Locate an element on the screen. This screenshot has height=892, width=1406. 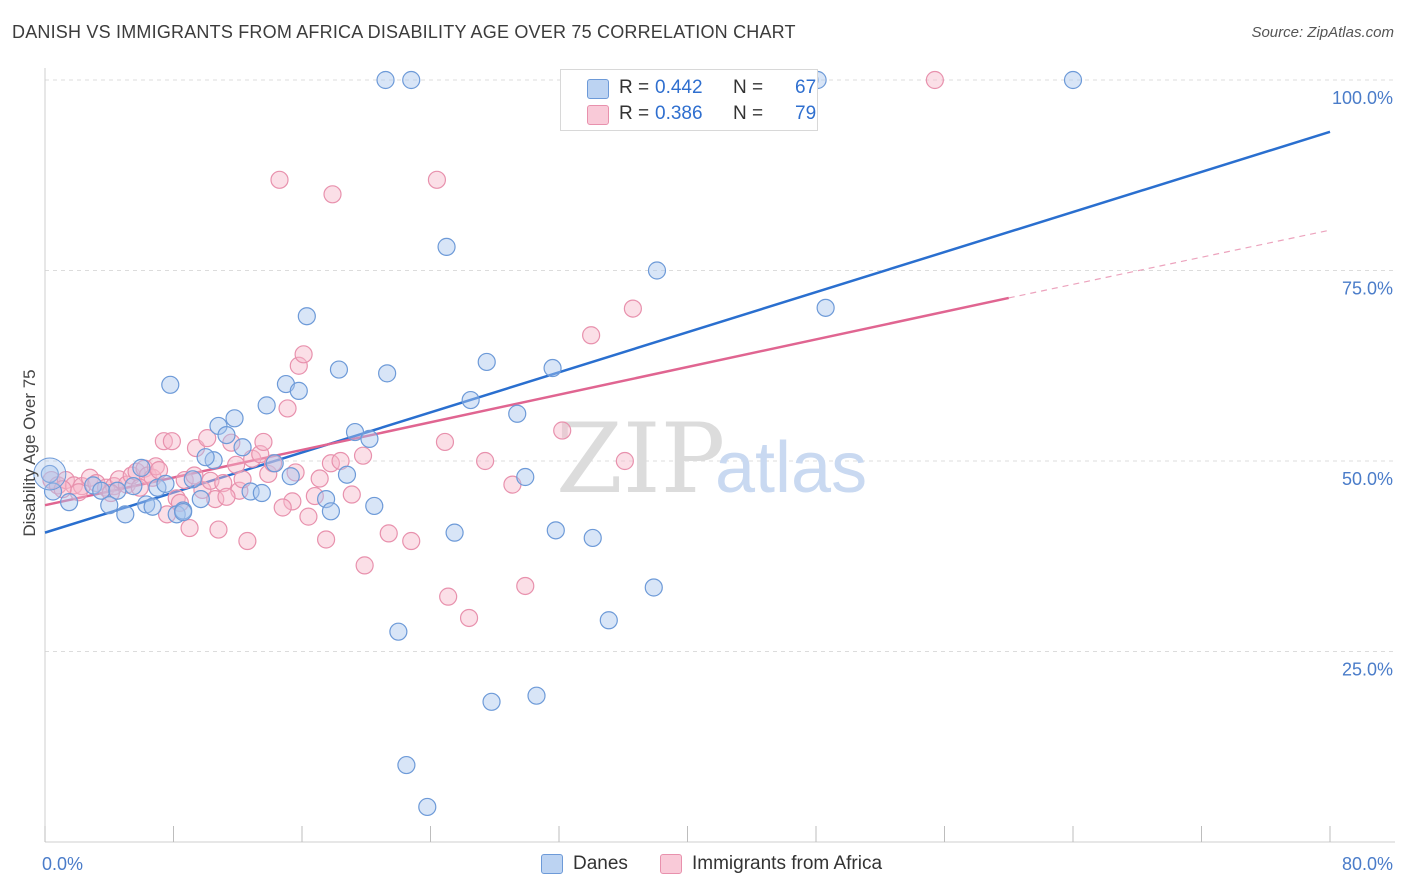
bottom-legend-label-danes: Danes is located at coordinates (600, 863).